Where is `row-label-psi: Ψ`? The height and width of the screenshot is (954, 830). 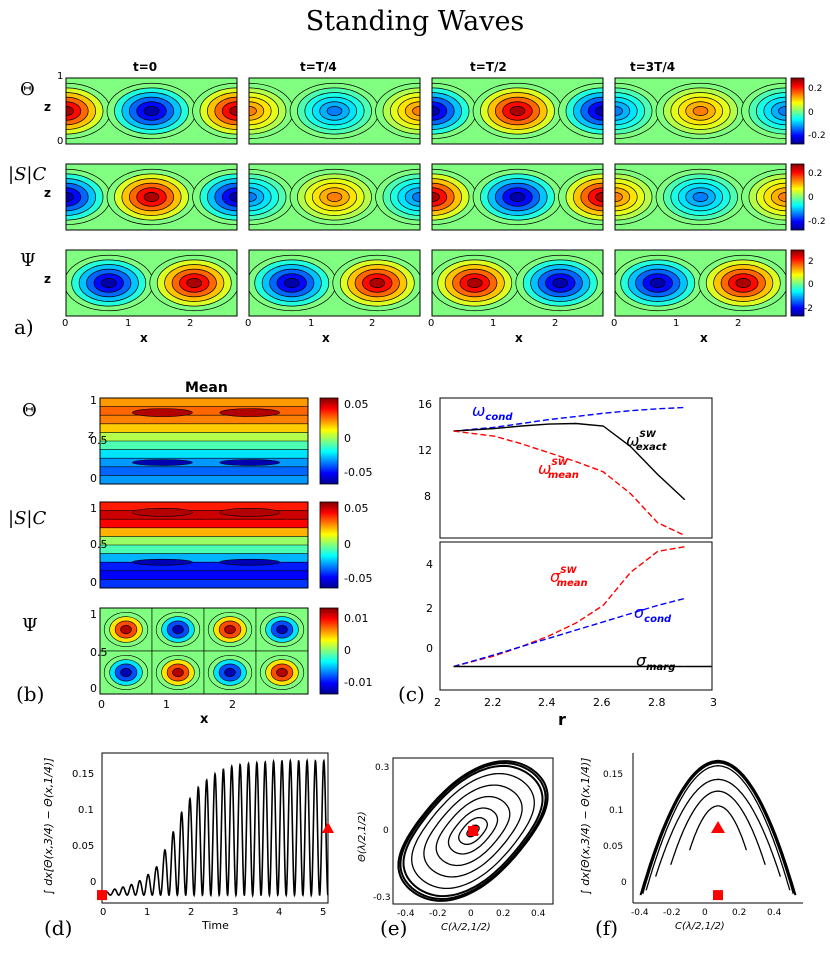
row-label-psi: Ψ is located at coordinates (28, 260).